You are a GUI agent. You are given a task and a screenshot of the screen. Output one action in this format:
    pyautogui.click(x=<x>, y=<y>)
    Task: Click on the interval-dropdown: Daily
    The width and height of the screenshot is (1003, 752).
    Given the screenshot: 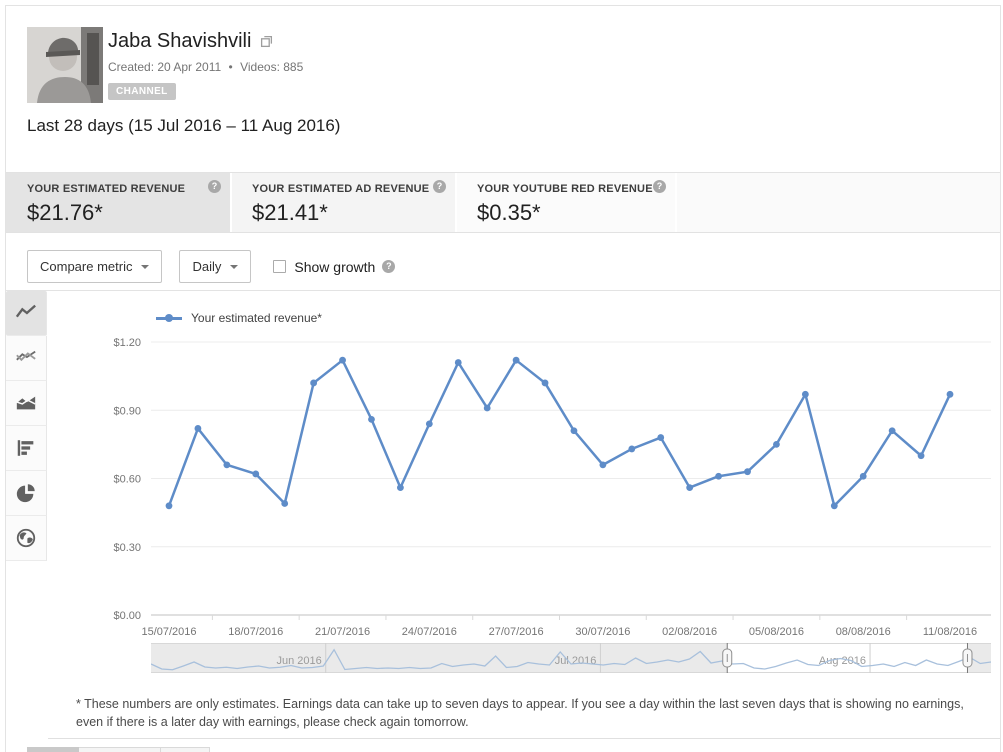 What is the action you would take?
    pyautogui.click(x=215, y=266)
    